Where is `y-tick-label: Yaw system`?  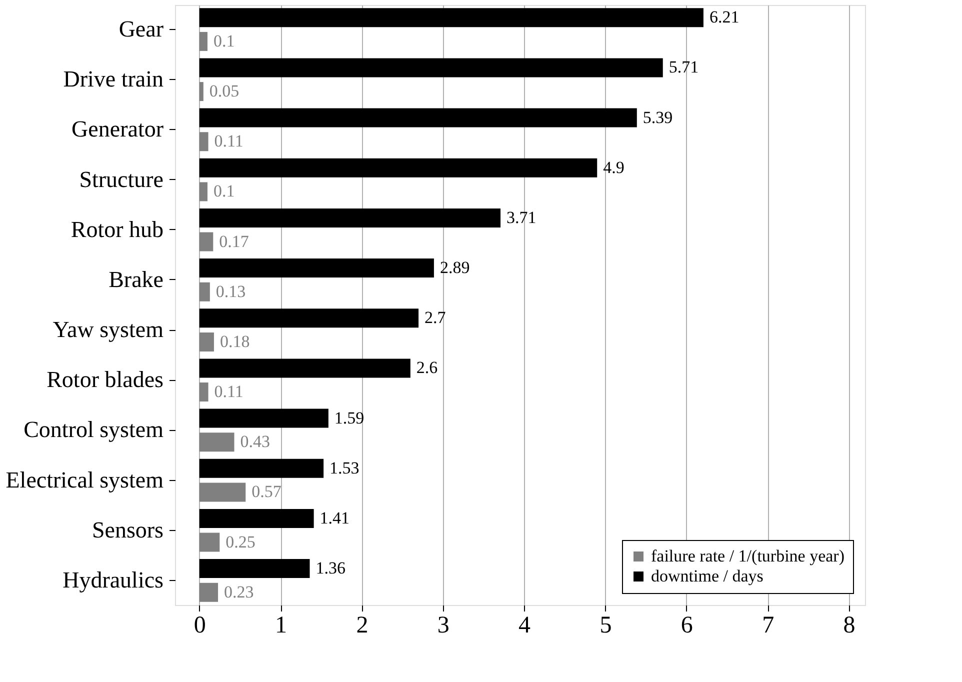 y-tick-label: Yaw system is located at coordinates (108, 329).